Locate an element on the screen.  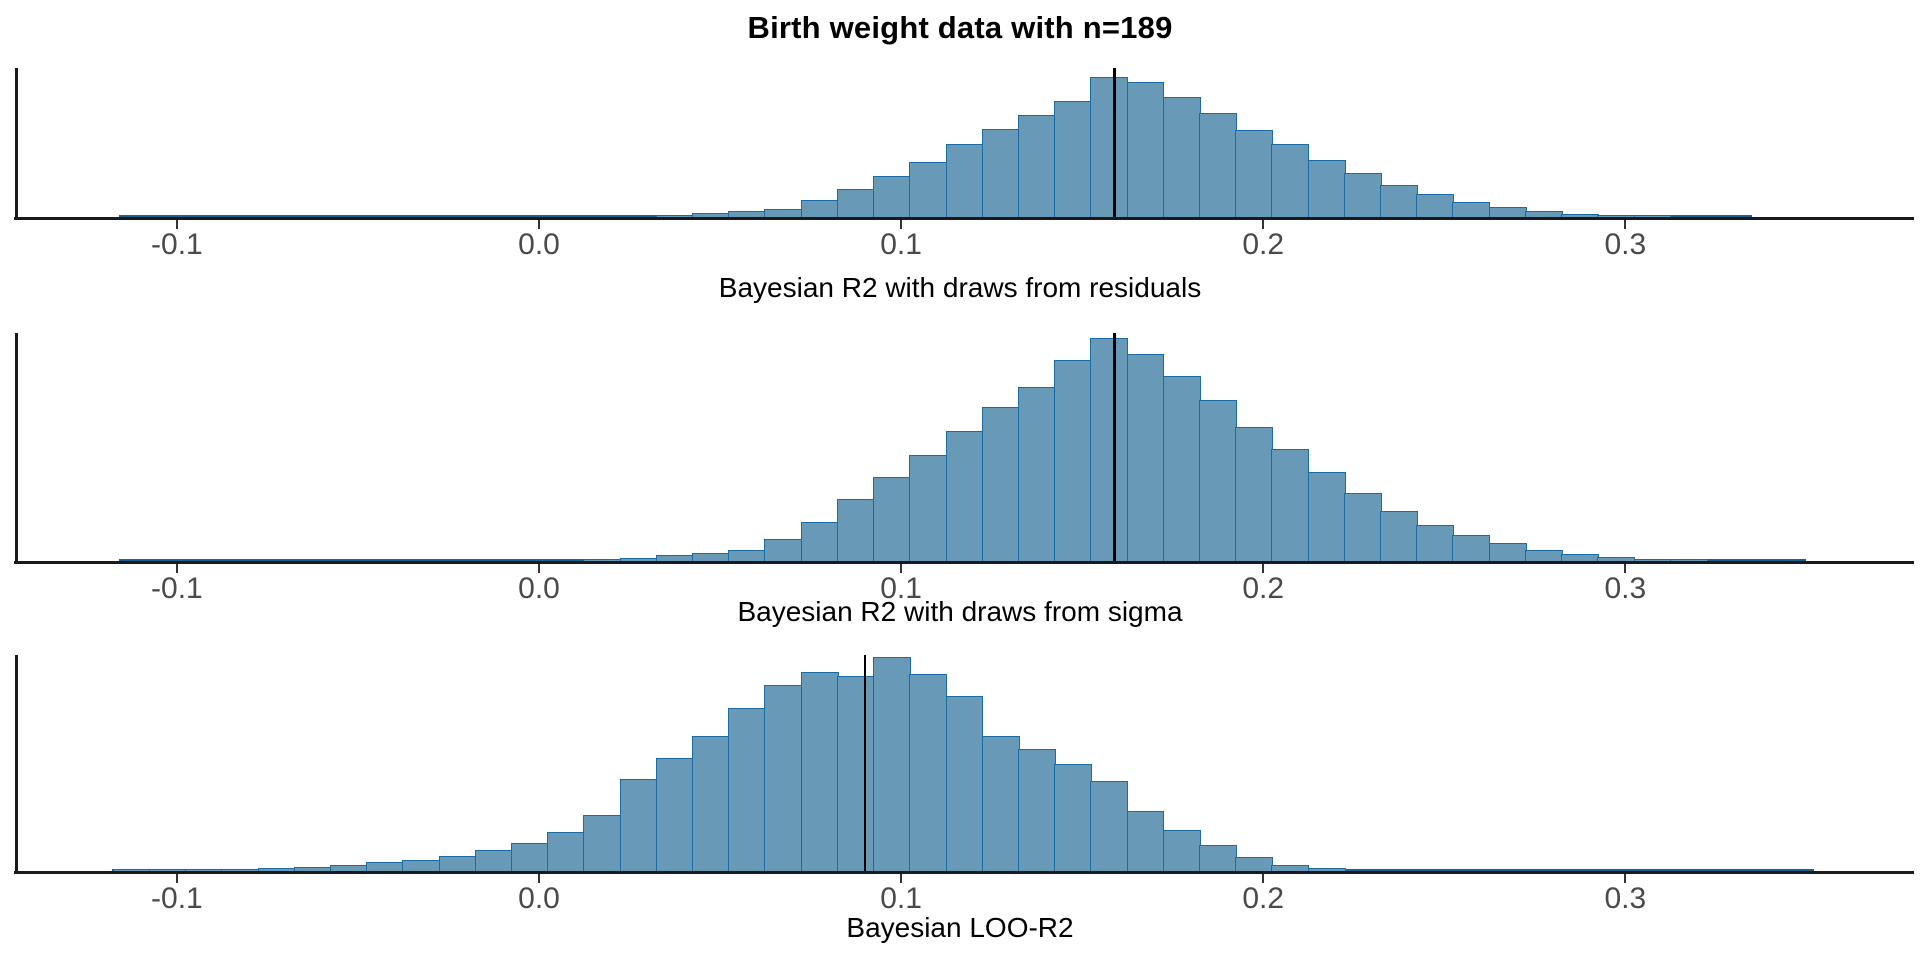
panel-xlabel: Bayesian R2 with draws from residuals is located at coordinates (960, 287).